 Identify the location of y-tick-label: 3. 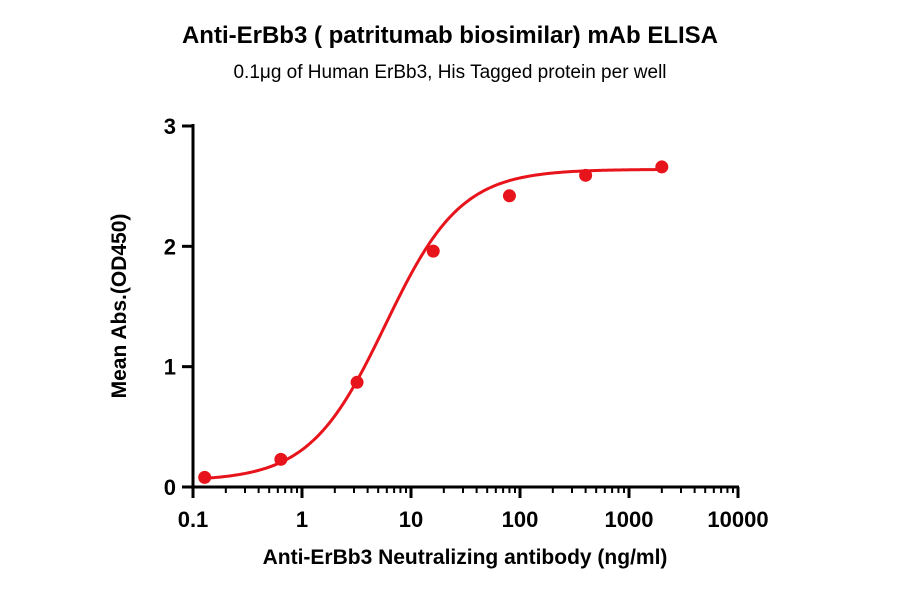
(170, 126).